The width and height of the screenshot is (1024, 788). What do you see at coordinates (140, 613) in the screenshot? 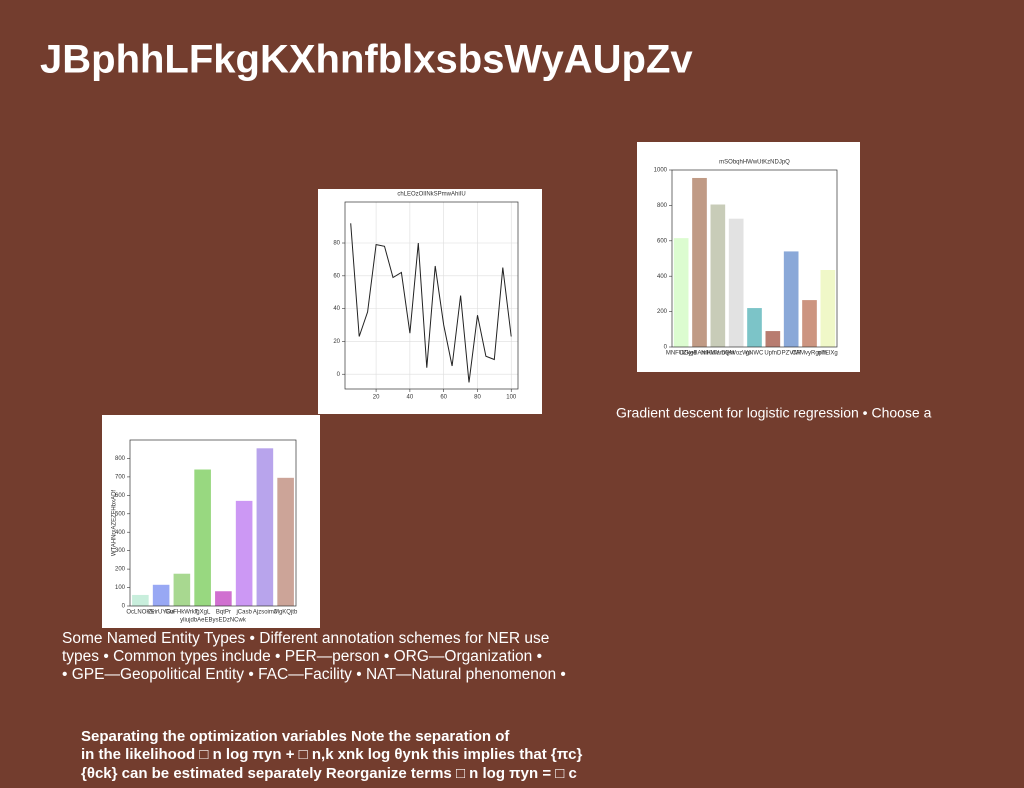
I see `x-tick-label: OcLNOKE` at bounding box center [140, 613].